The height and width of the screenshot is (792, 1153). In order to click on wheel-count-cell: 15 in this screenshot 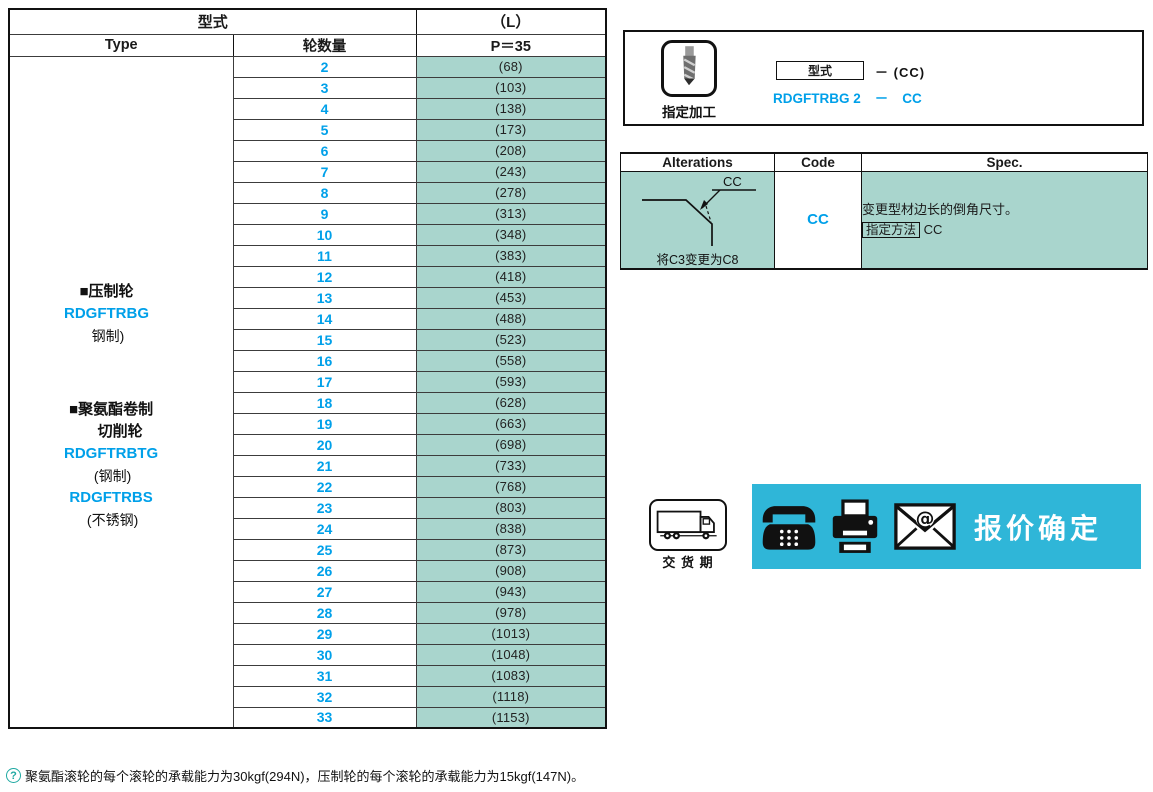, I will do `click(324, 339)`.